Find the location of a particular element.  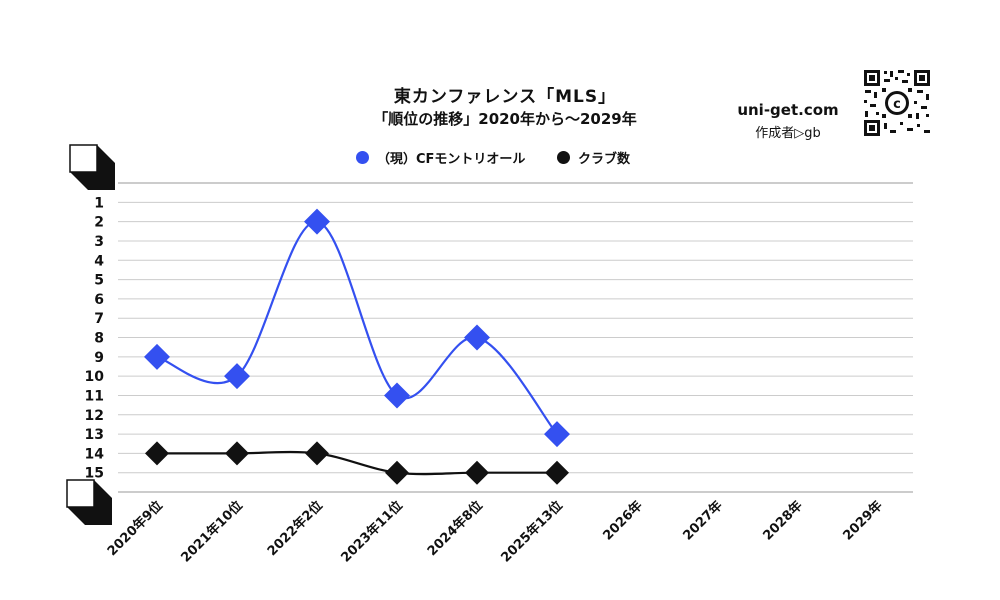

chart-subtitle: 「順位の推移」2020年から～2029年 is located at coordinates (505, 119).